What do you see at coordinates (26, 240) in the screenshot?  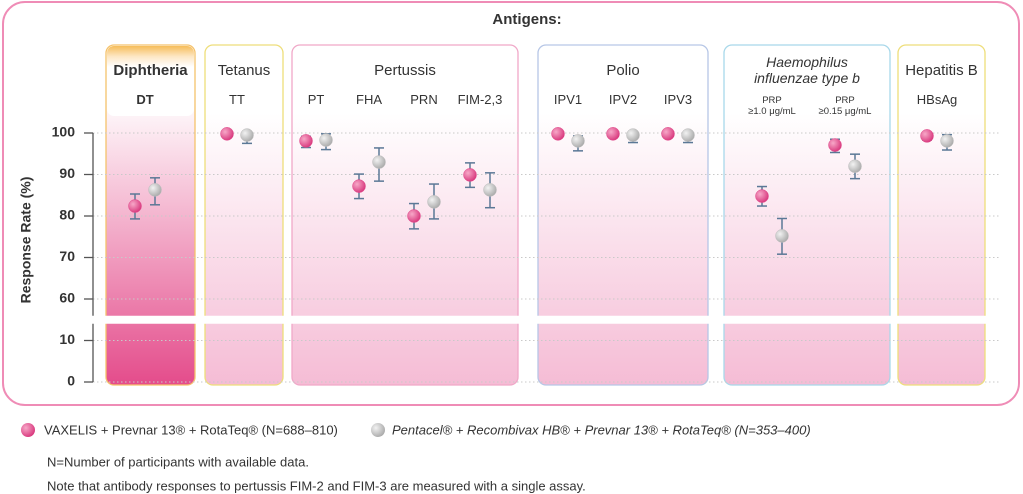 I see `y-axis-label: Response Rate (%)` at bounding box center [26, 240].